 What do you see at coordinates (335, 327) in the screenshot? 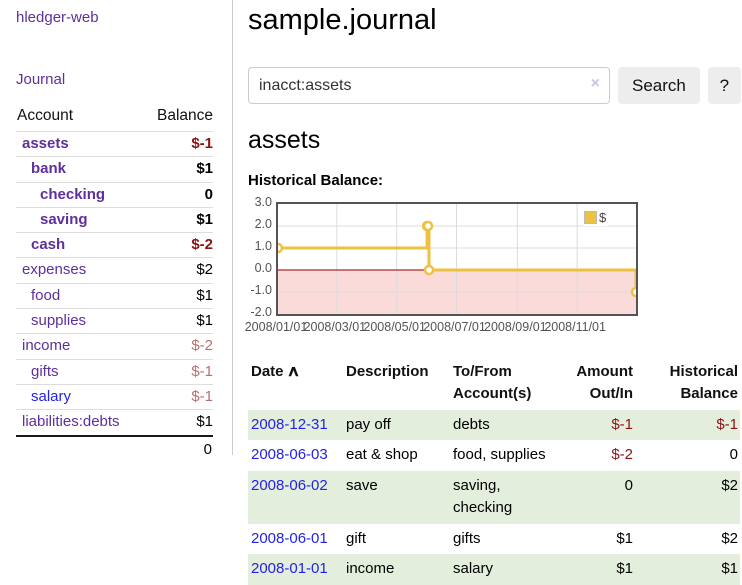
I see `x-axis-tick-label: 2008/03/01` at bounding box center [335, 327].